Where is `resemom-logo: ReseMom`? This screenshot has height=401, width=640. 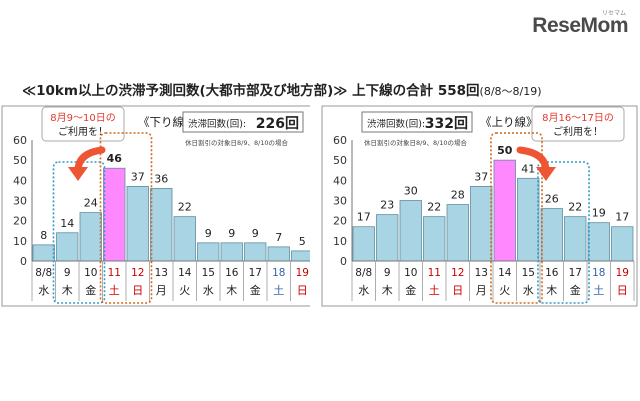
resemom-logo: ReseMom is located at coordinates (580, 25).